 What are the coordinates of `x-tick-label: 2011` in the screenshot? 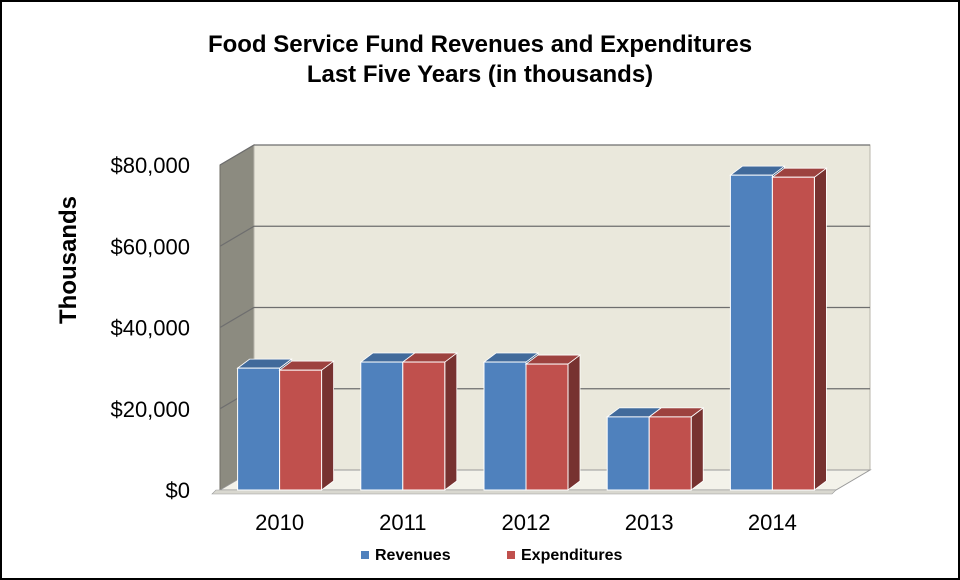 It's located at (402, 522).